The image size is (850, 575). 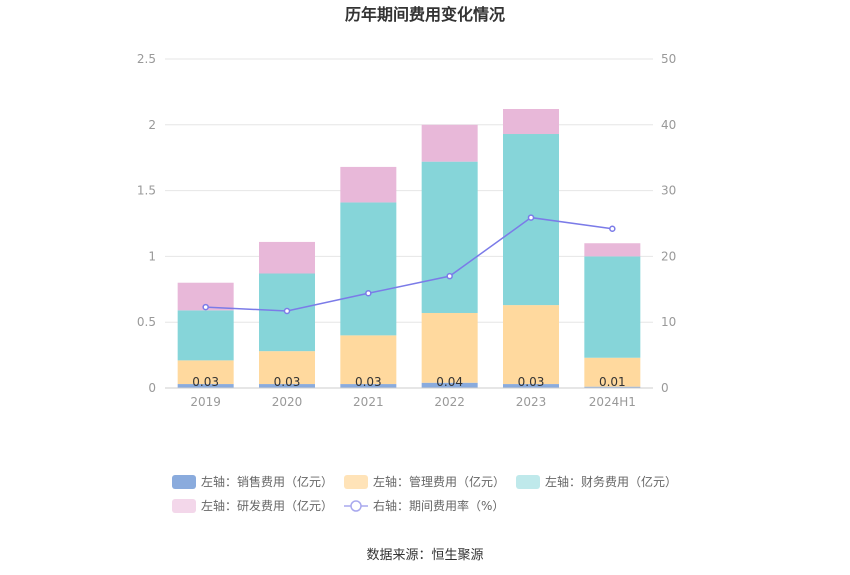 What do you see at coordinates (449, 347) in the screenshot?
I see `bar-segment-1-2022` at bounding box center [449, 347].